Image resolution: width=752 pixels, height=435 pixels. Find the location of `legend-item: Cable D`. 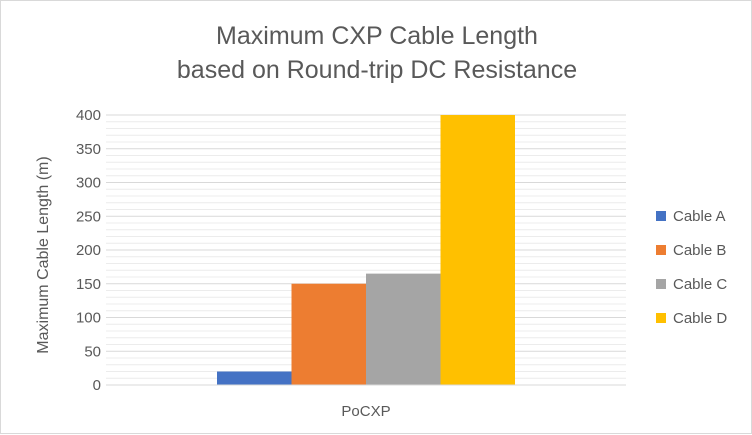

legend-item: Cable D is located at coordinates (691, 318).